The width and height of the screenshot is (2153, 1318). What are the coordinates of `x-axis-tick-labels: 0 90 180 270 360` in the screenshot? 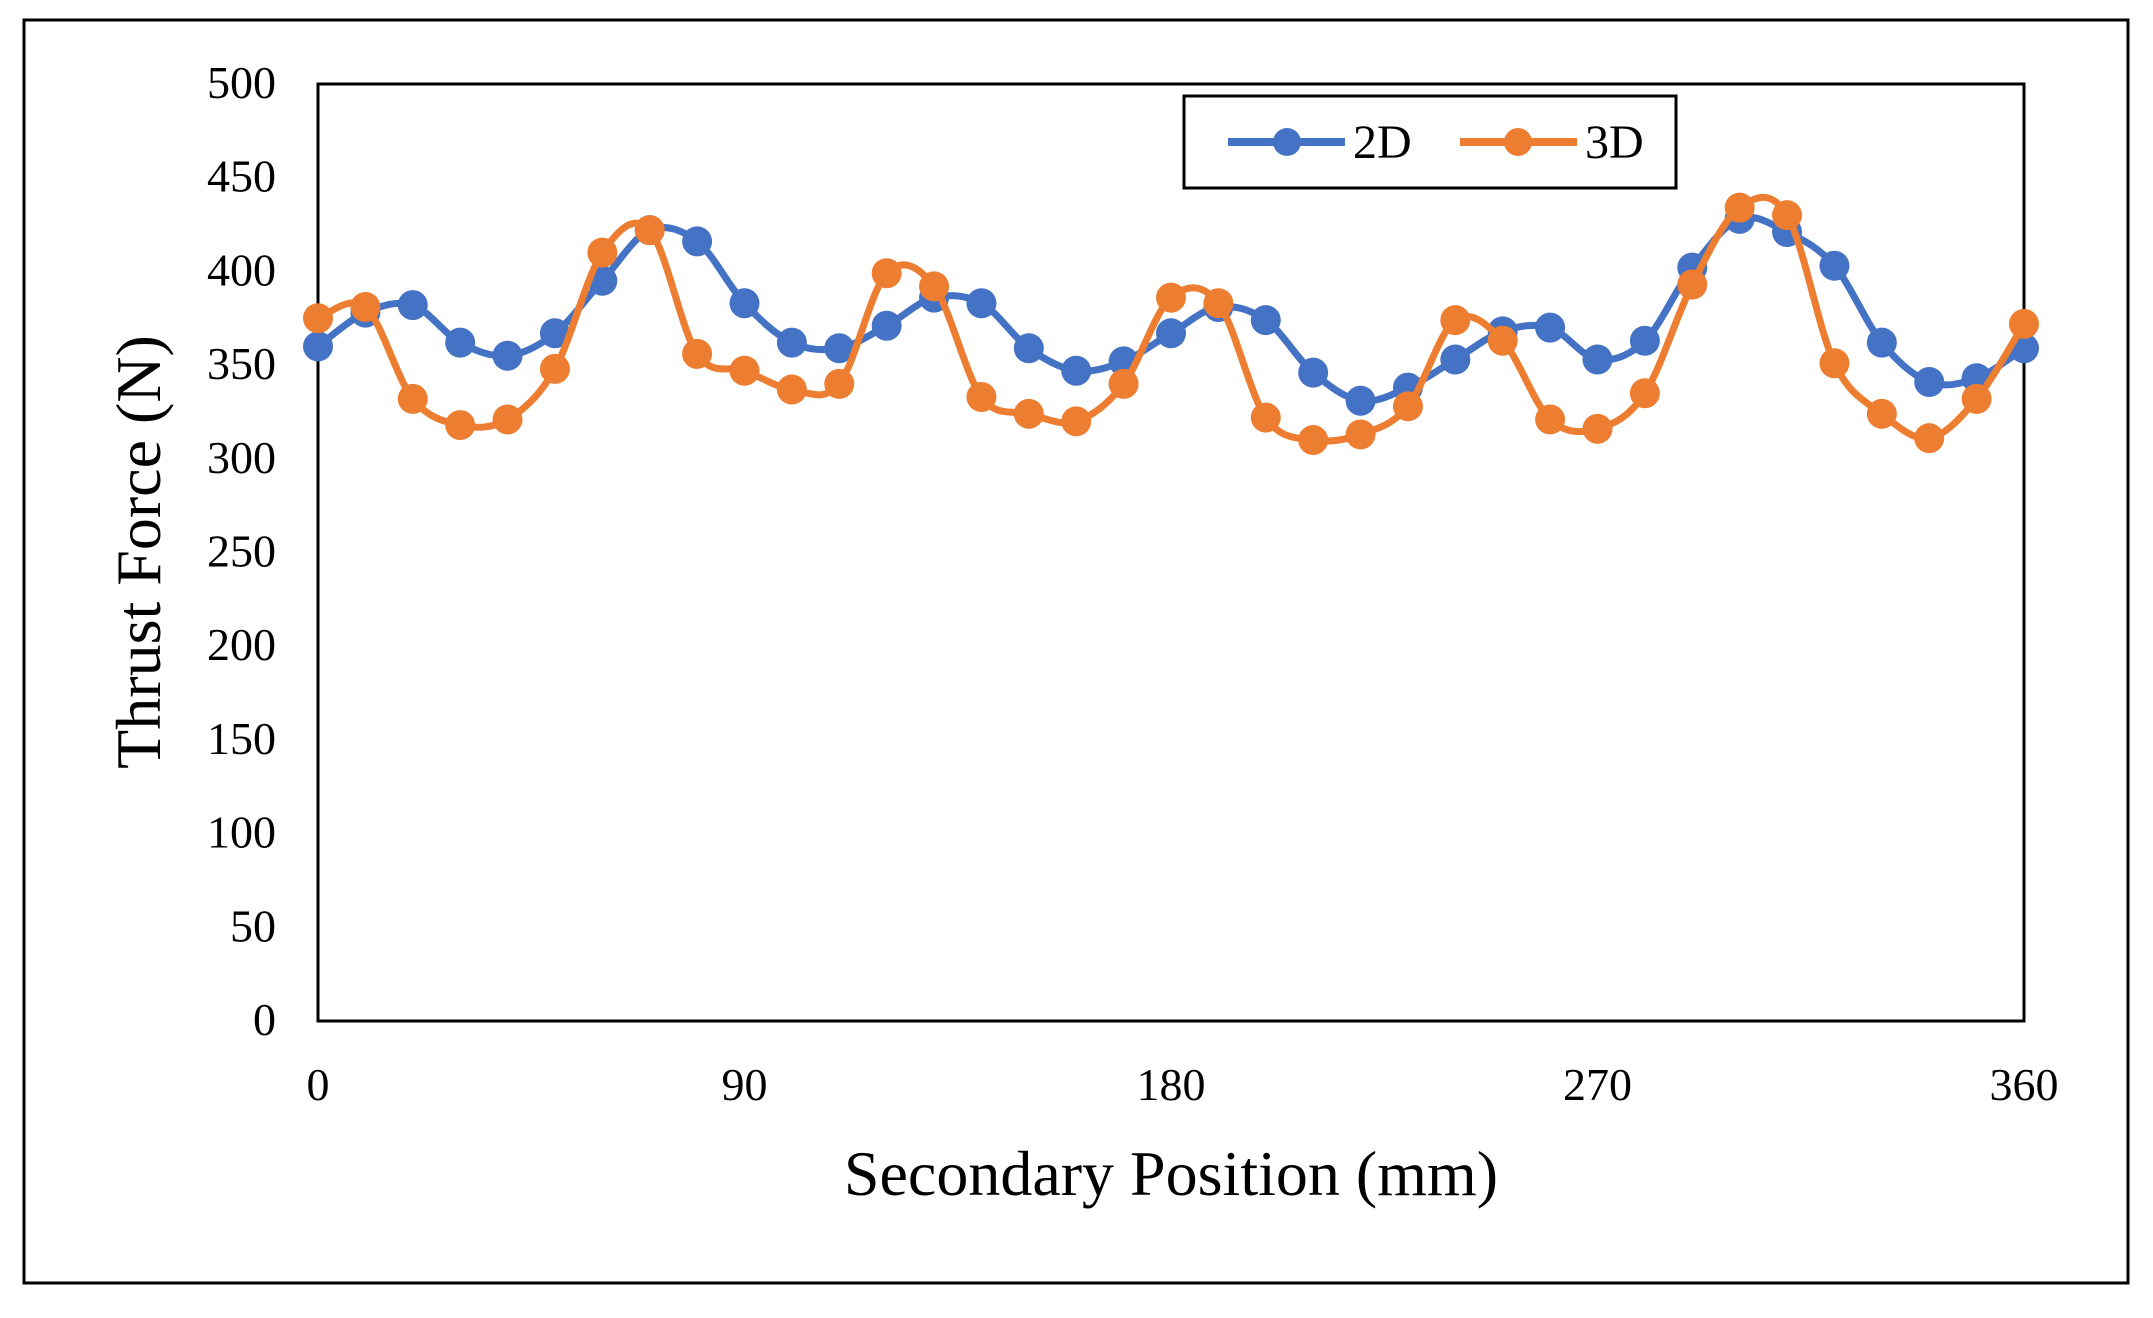 It's located at (1183, 1084).